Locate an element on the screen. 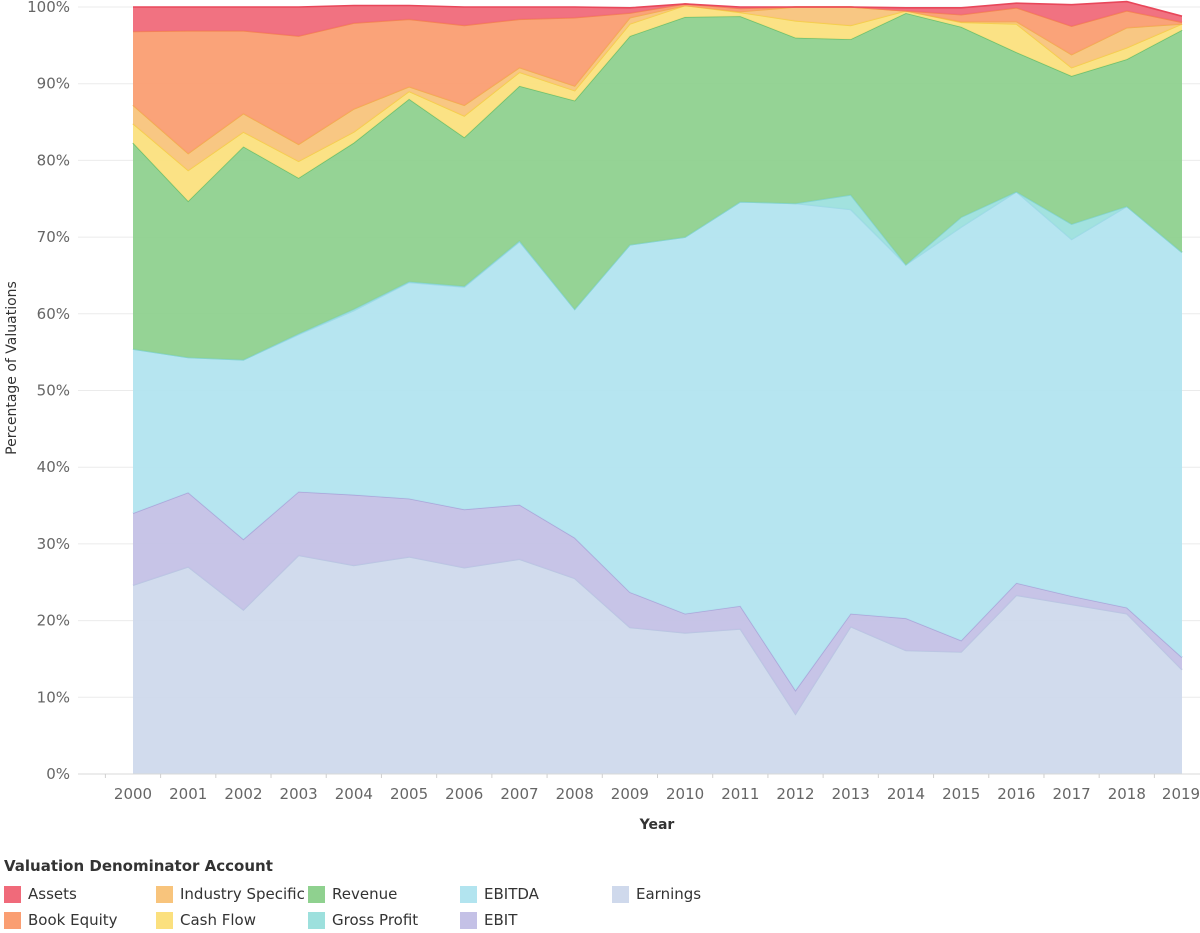 The height and width of the screenshot is (933, 1200). legend-item-cash-flow: Cash Flow is located at coordinates (232, 920).